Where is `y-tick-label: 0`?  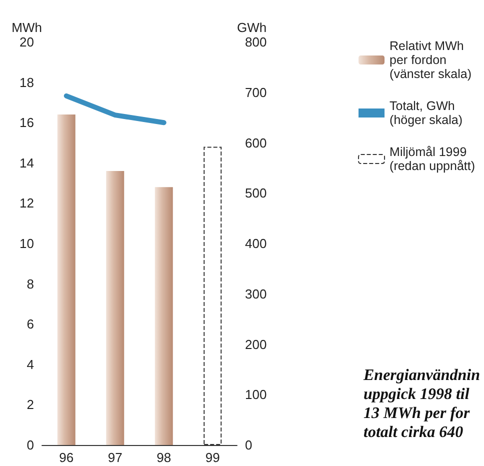
y-tick-label: 0 is located at coordinates (30, 445).